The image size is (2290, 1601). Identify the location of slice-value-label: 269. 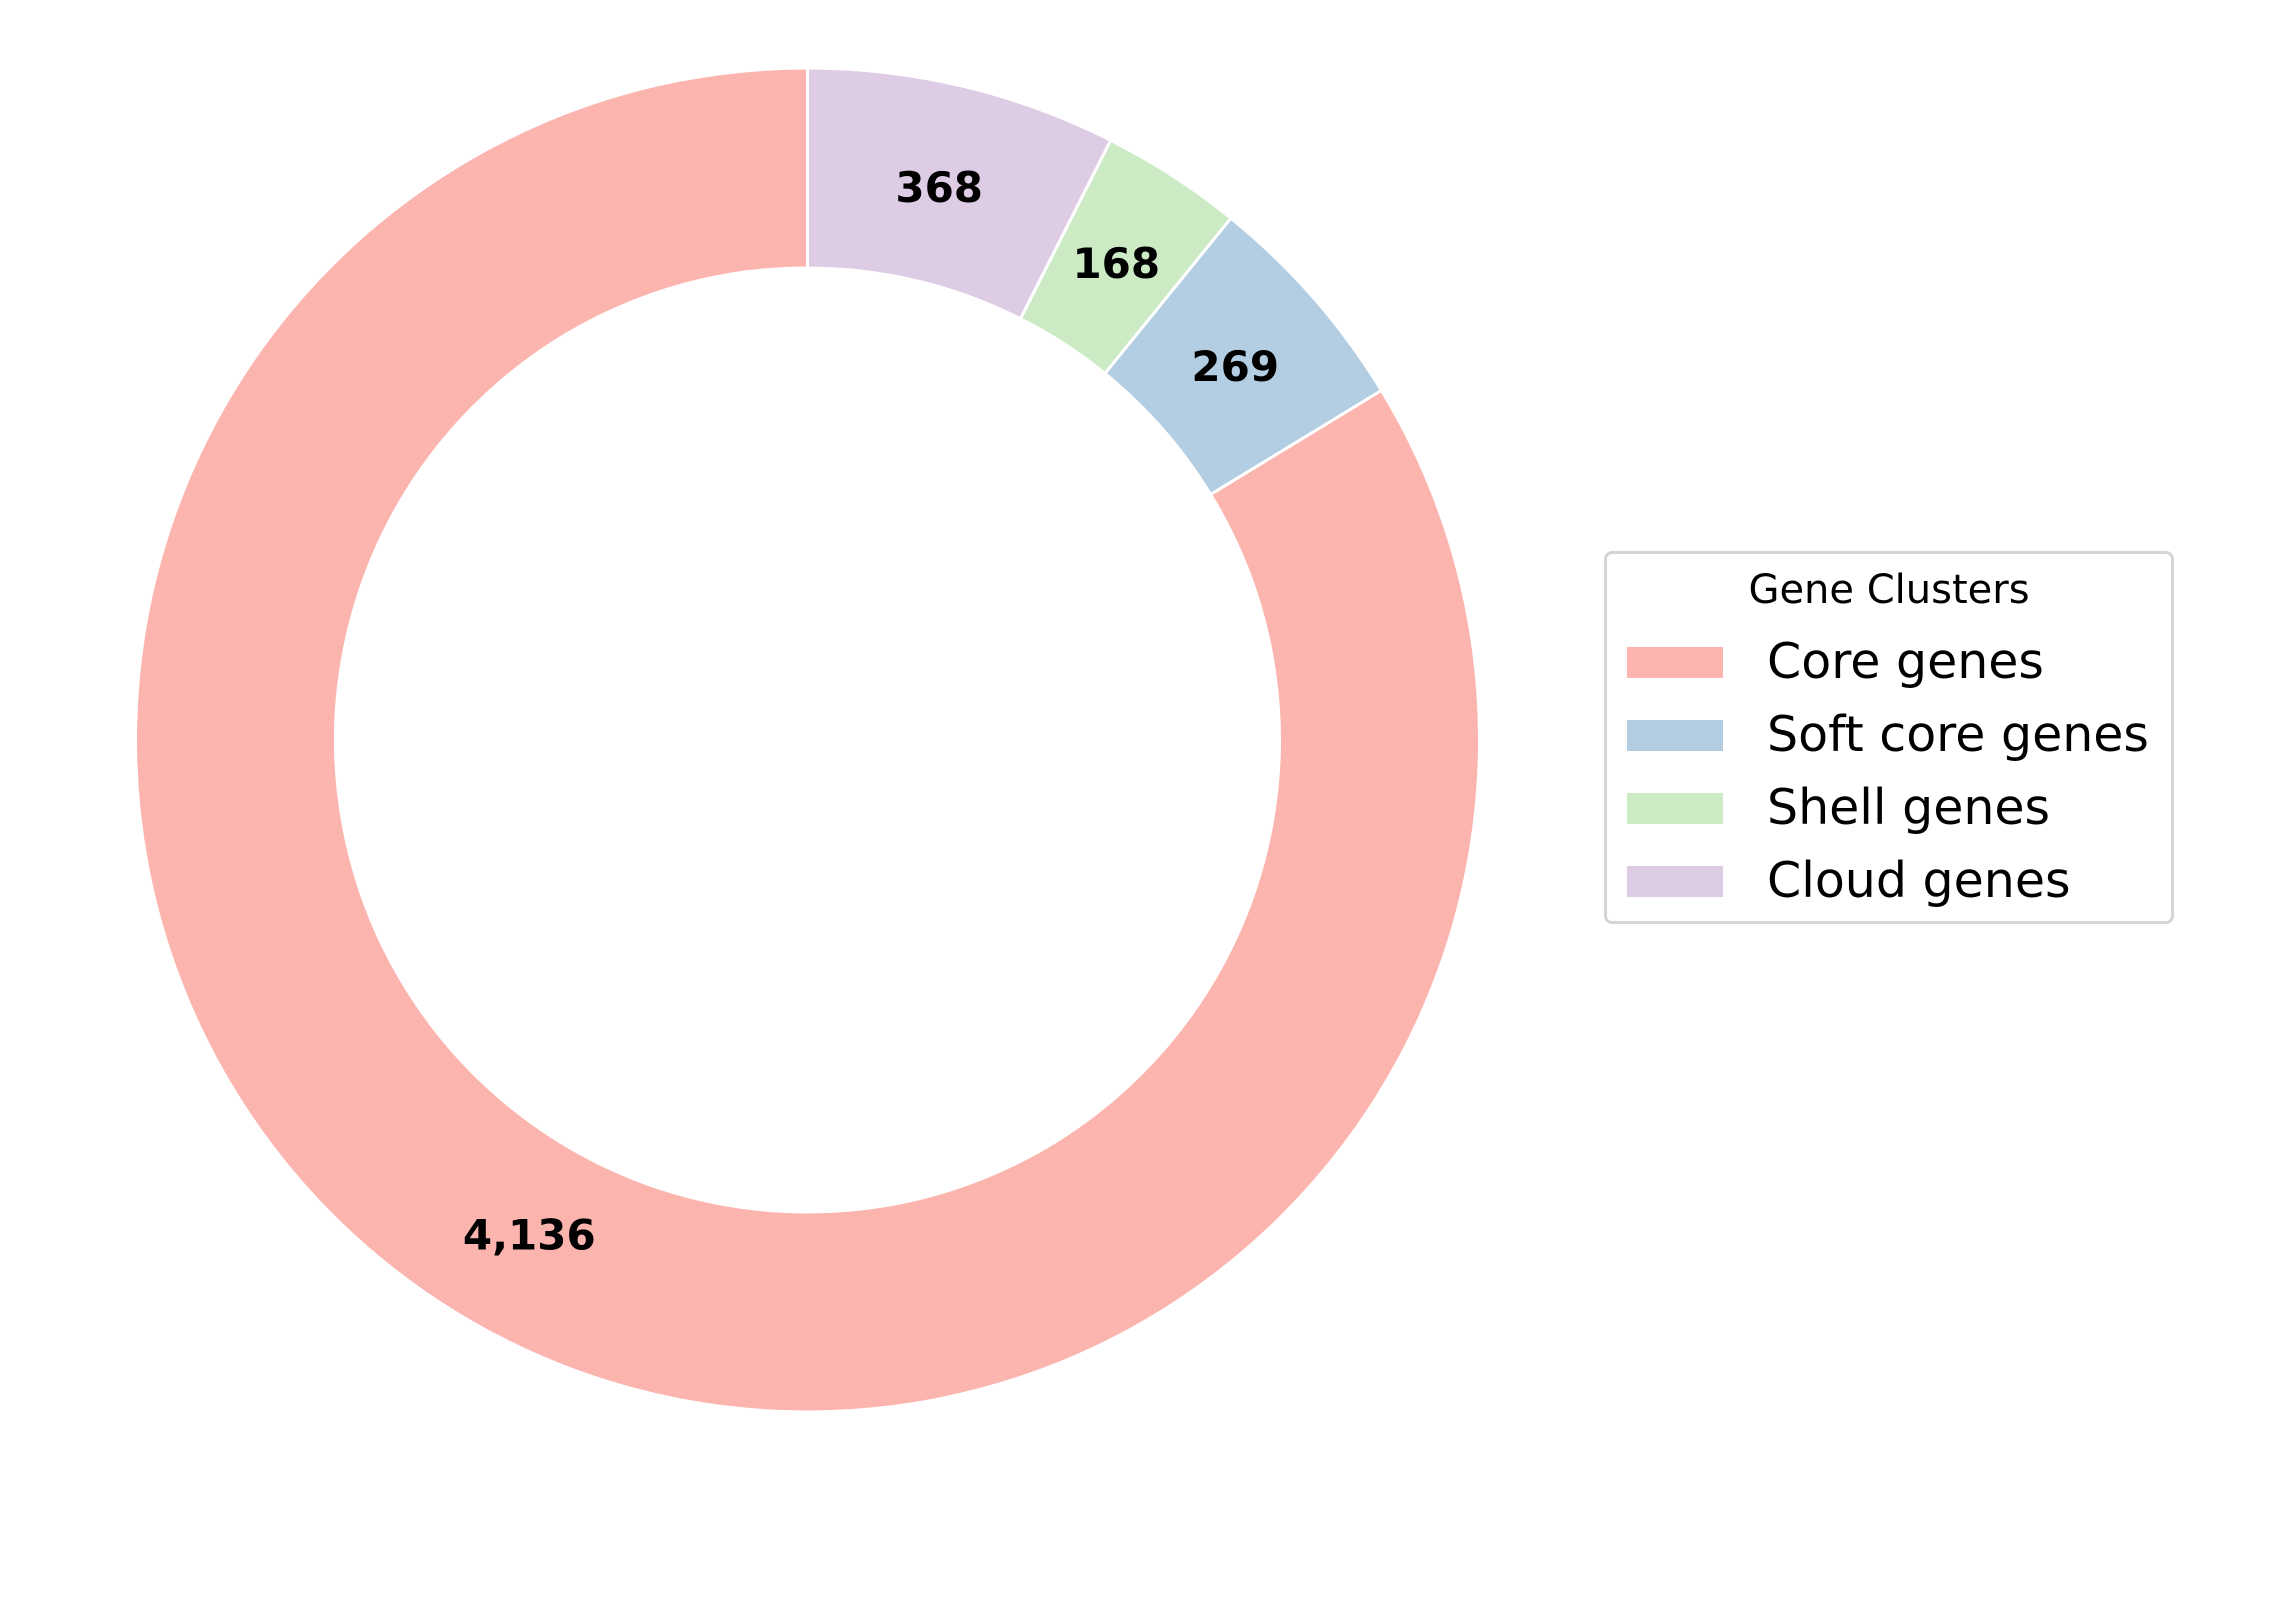
(1235, 366).